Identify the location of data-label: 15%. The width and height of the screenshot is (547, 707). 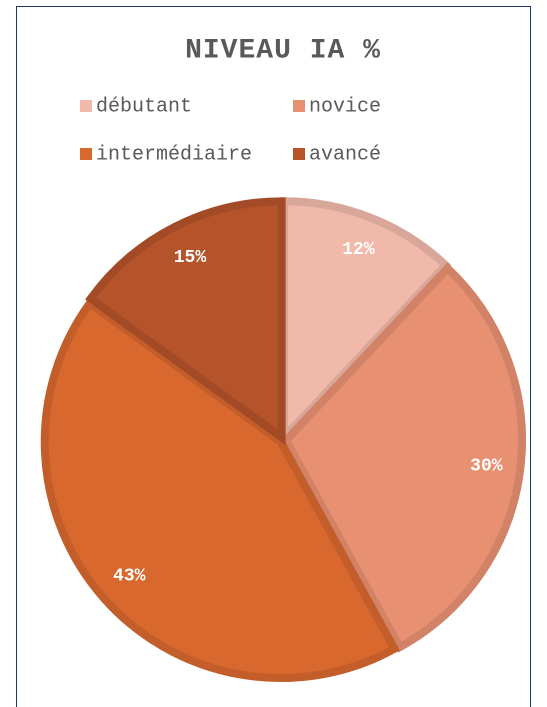
(190, 258).